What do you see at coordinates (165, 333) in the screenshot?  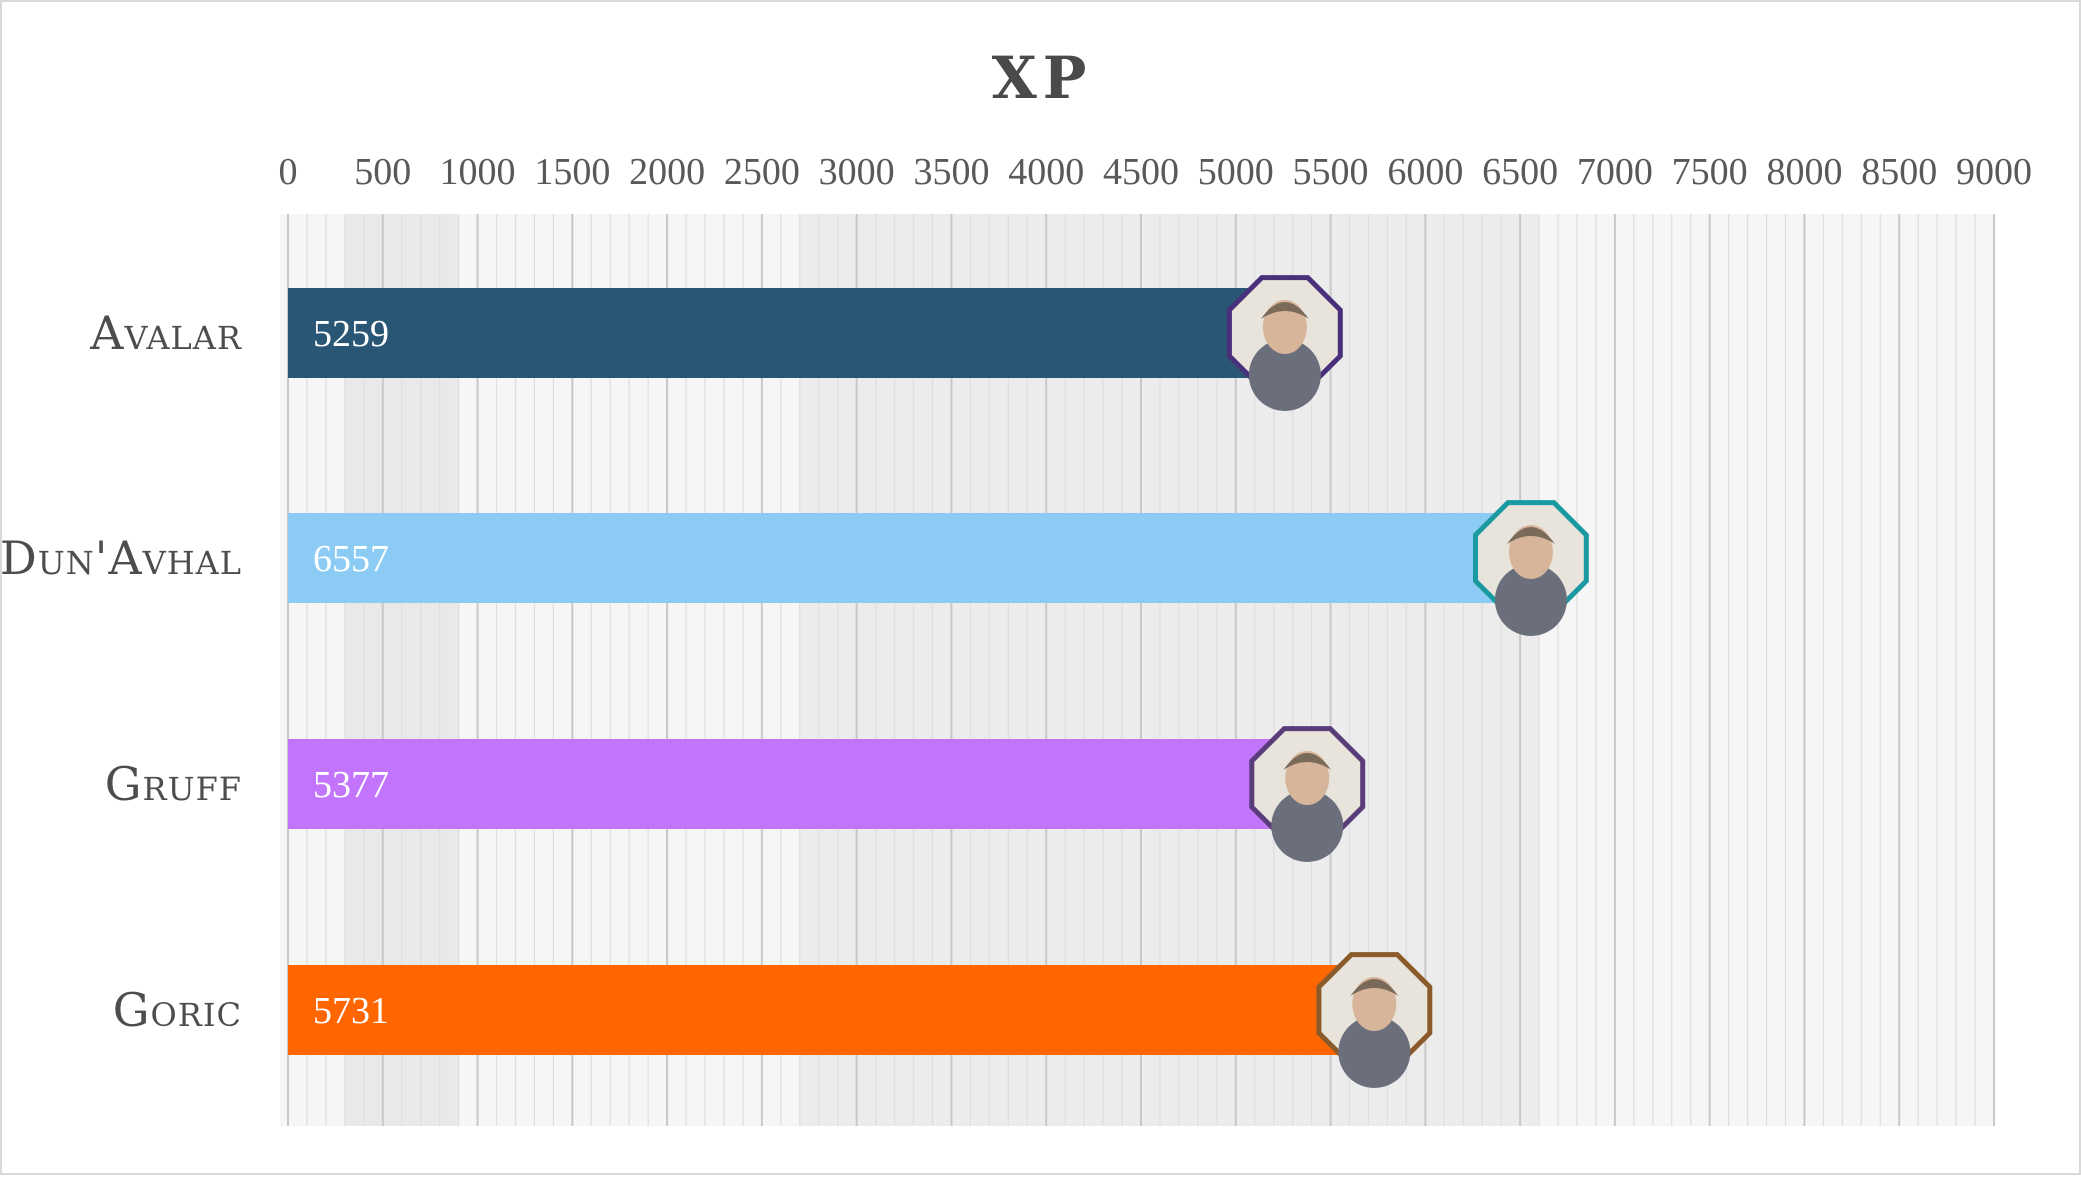 I see `category-label: Avalar` at bounding box center [165, 333].